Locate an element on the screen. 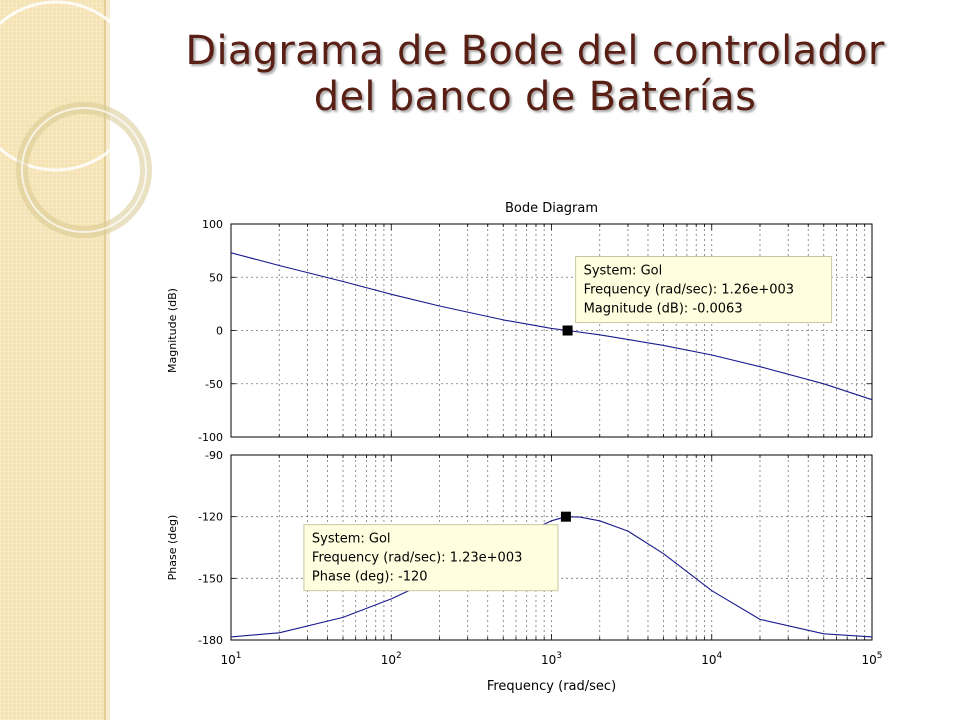 The image size is (960, 720). x-tick-label: 10⁴ is located at coordinates (711, 659).